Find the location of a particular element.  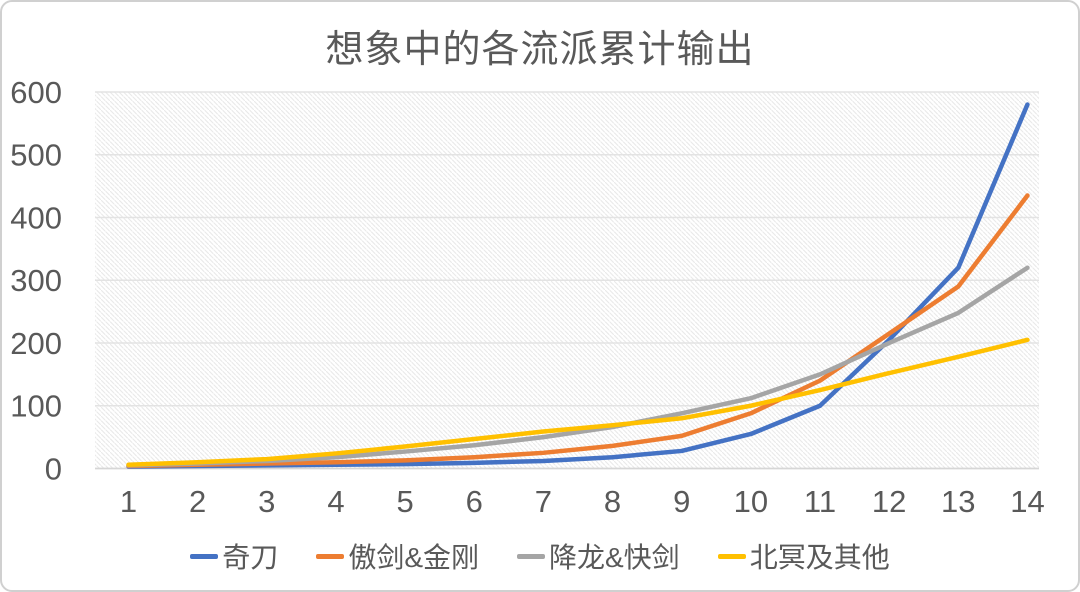

legend-label: 北冥及其他 is located at coordinates (819, 557).